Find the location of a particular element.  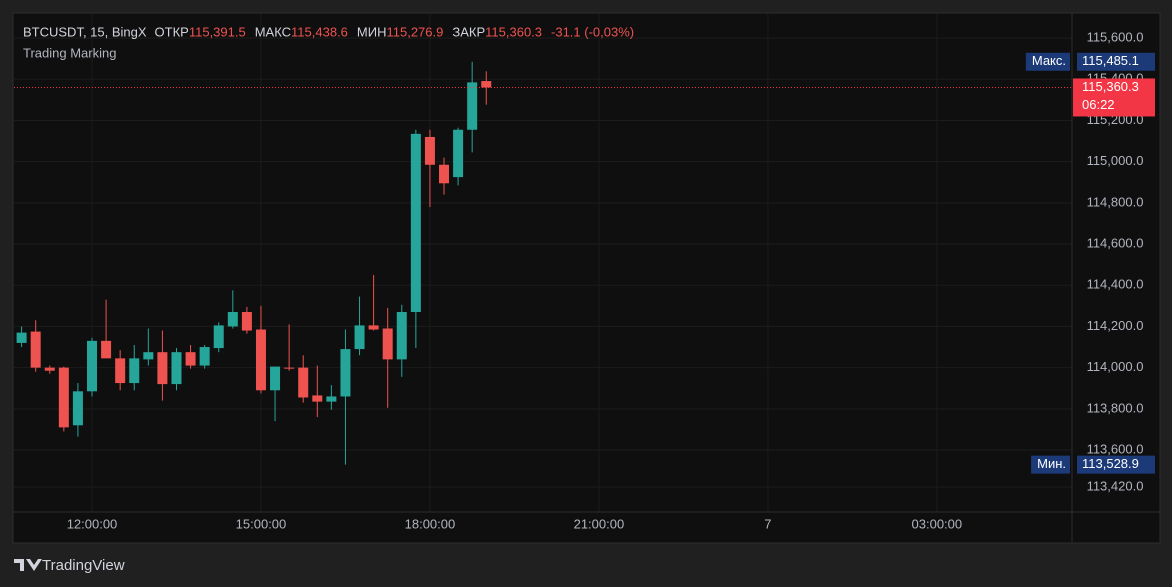

price-label-box is located at coordinates (1114, 97).